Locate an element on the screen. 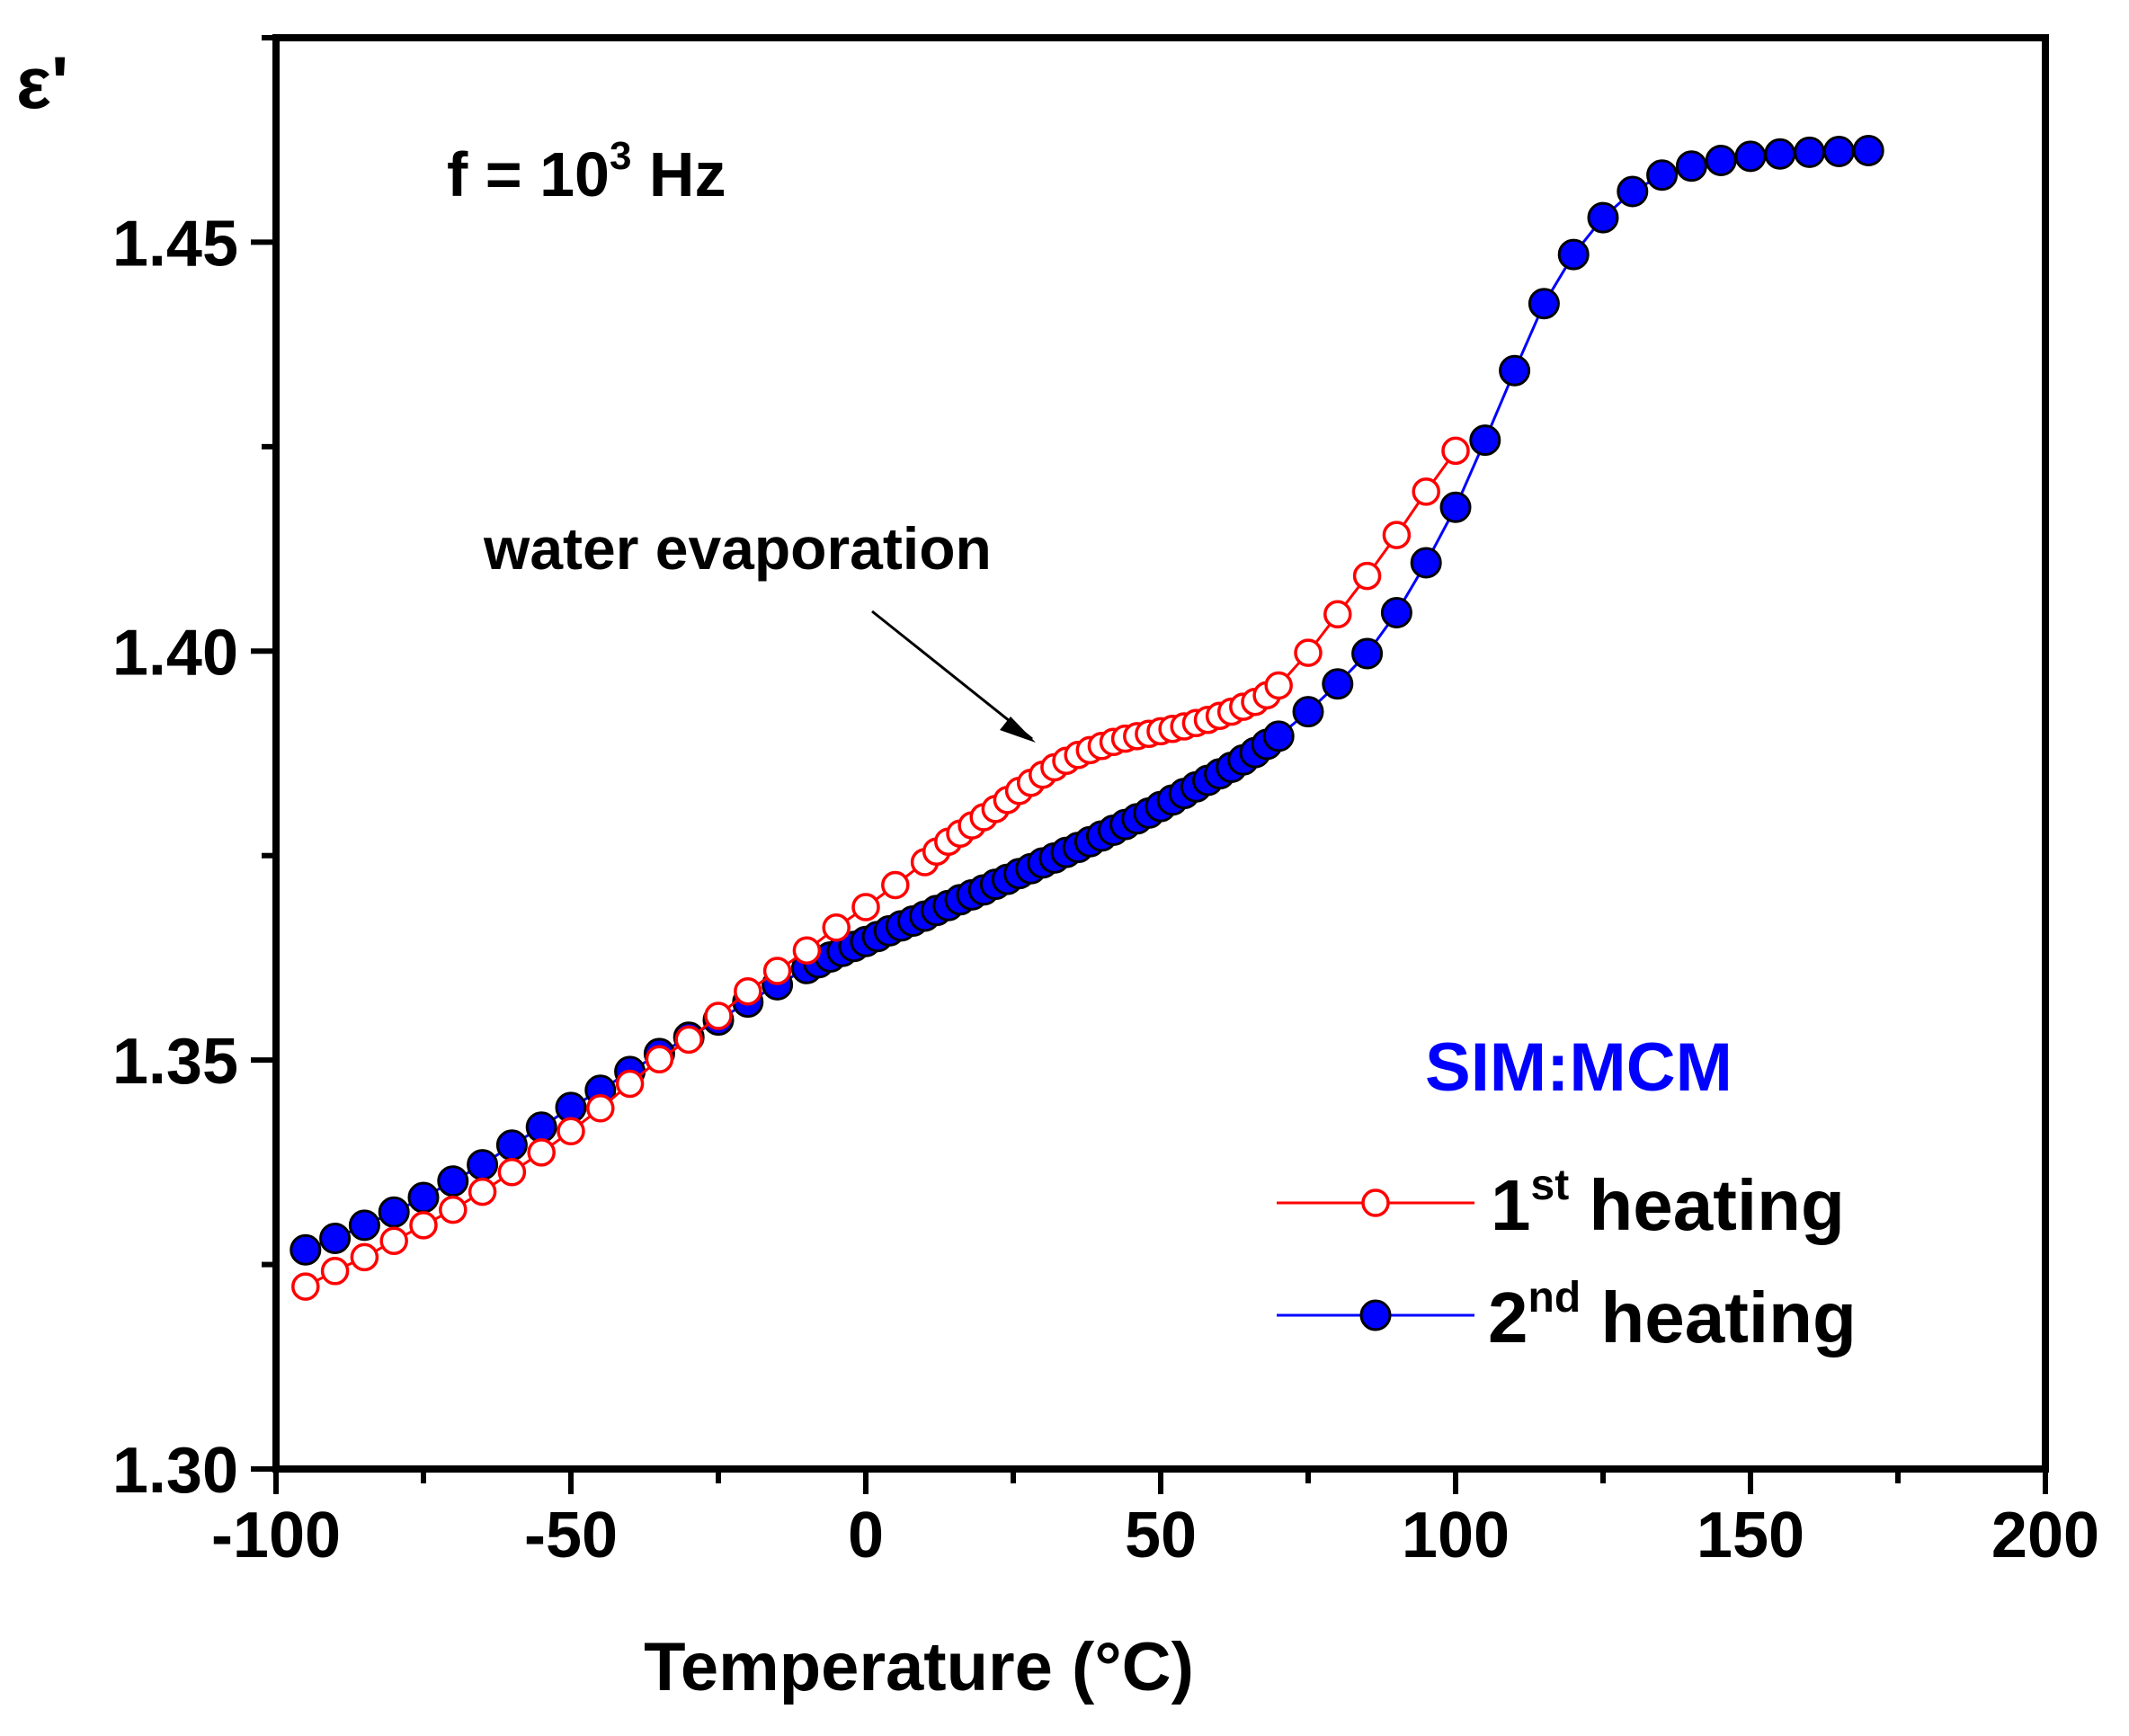 The width and height of the screenshot is (2129, 1736). frequency-unit: Hz is located at coordinates (678, 174).